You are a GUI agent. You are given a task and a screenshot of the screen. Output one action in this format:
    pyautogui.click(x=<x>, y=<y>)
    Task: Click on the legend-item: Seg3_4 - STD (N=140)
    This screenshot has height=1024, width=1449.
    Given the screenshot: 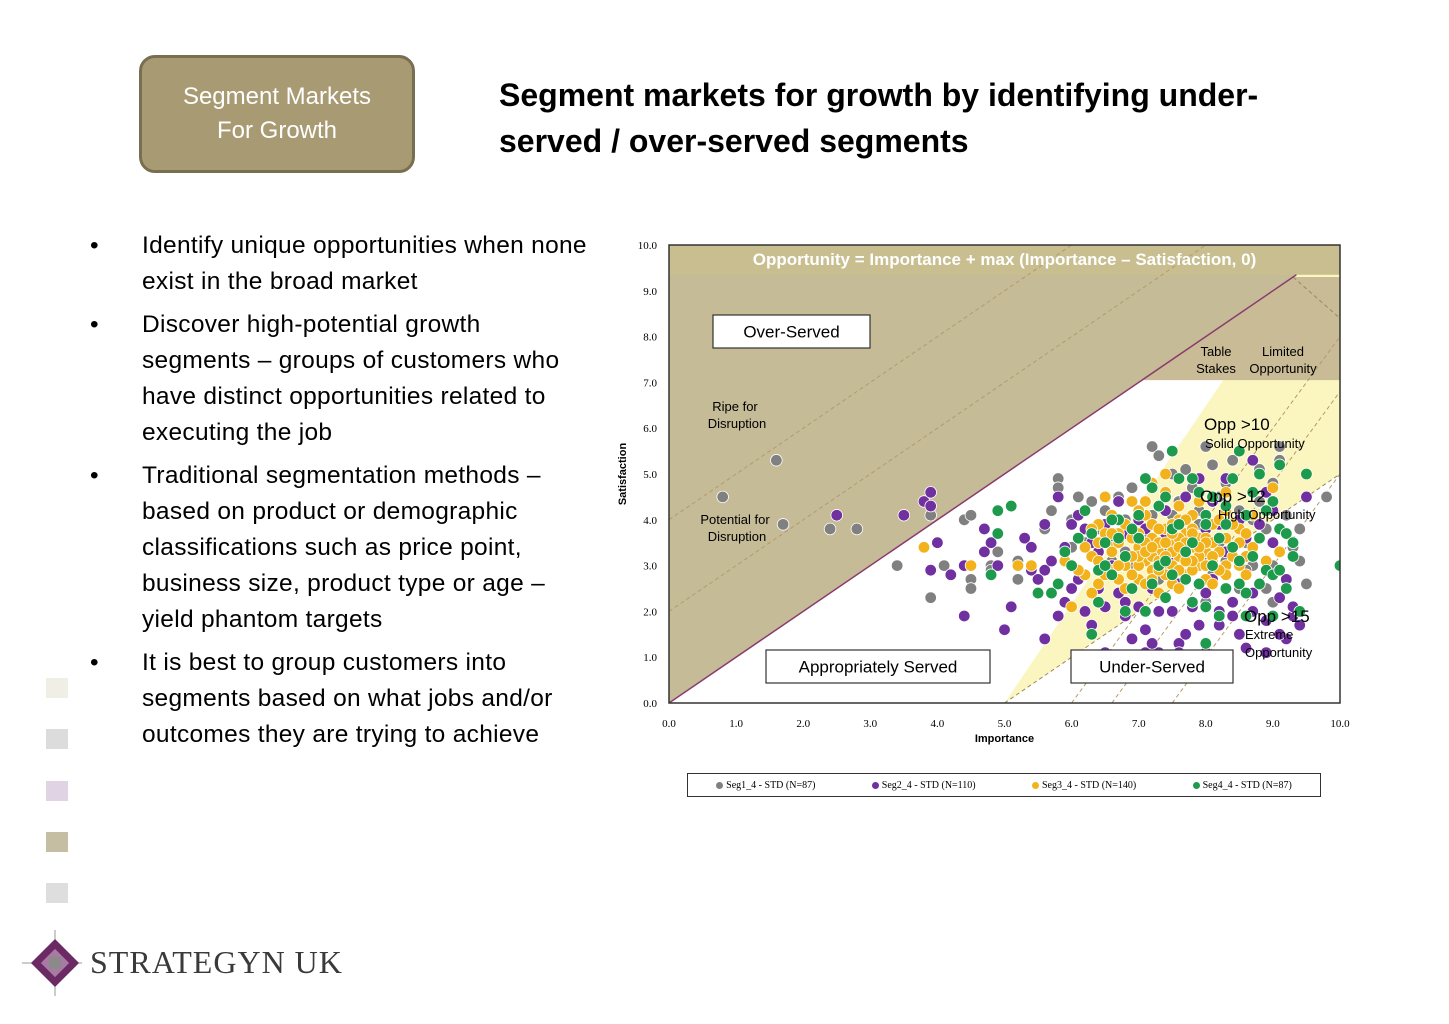 What is the action you would take?
    pyautogui.click(x=1083, y=785)
    